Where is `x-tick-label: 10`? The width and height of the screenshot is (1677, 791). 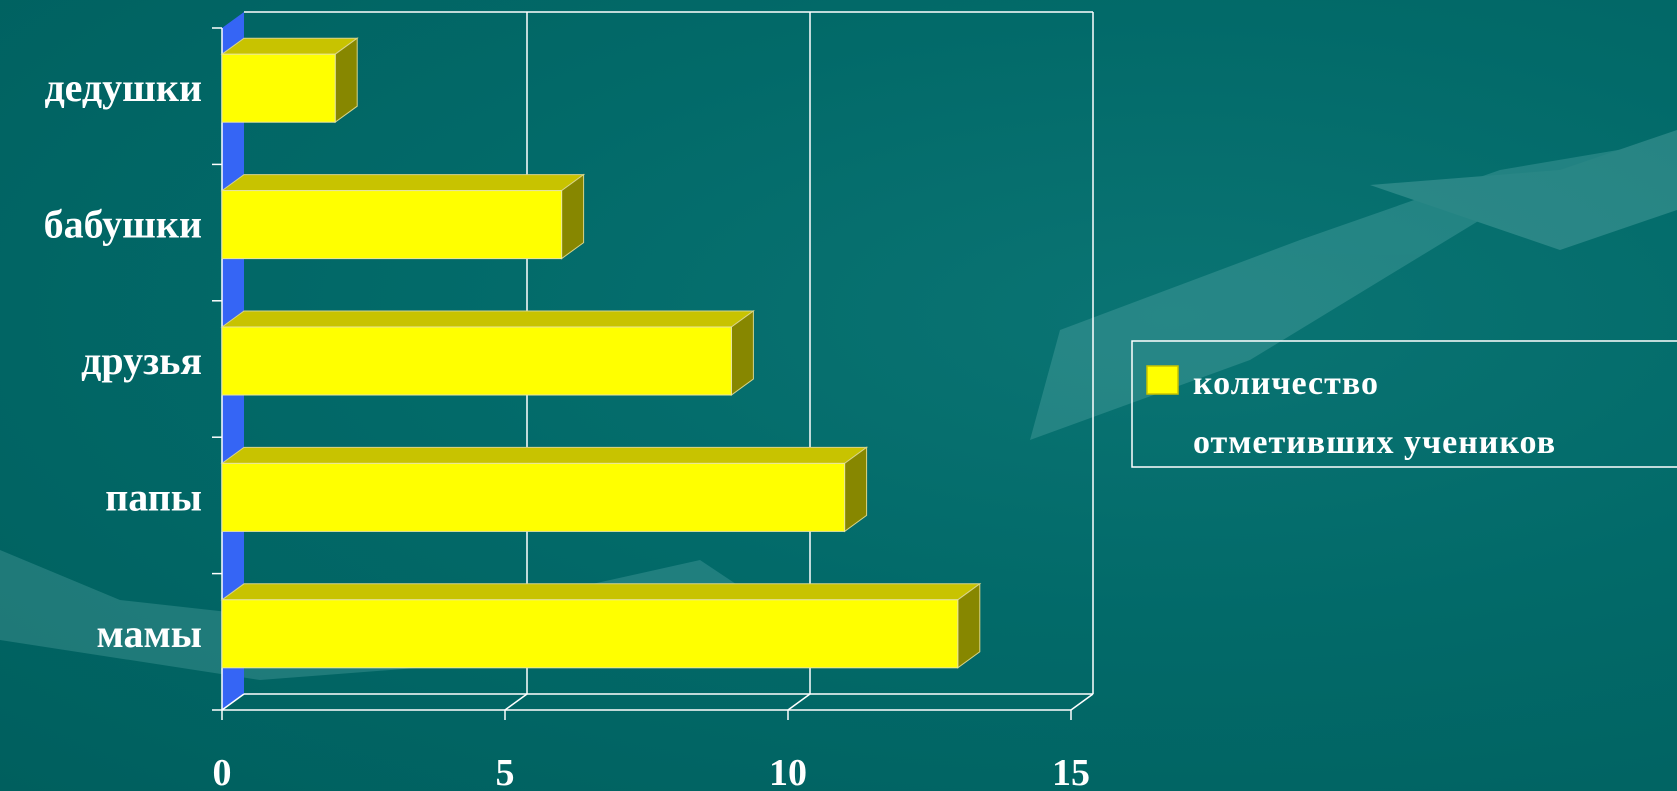 x-tick-label: 10 is located at coordinates (788, 771).